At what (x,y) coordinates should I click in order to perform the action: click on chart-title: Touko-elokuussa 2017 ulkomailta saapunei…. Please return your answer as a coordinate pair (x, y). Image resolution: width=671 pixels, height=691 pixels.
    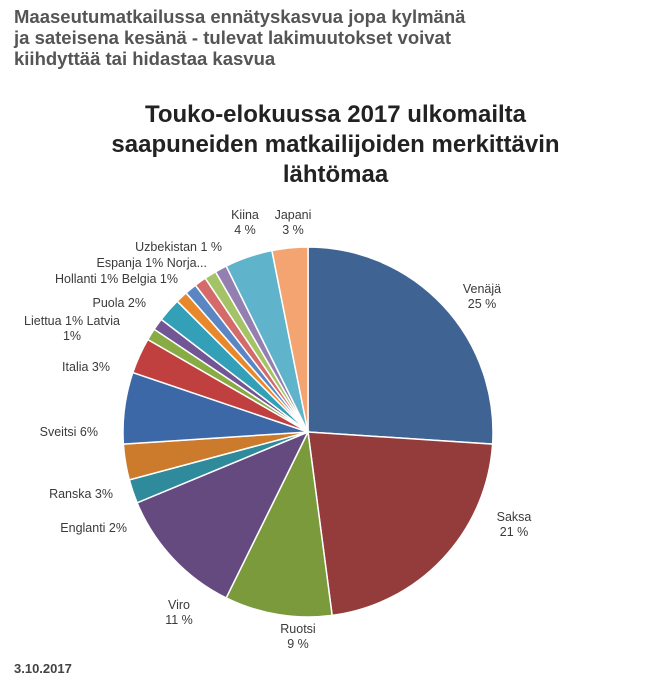
    Looking at the image, I should click on (335, 144).